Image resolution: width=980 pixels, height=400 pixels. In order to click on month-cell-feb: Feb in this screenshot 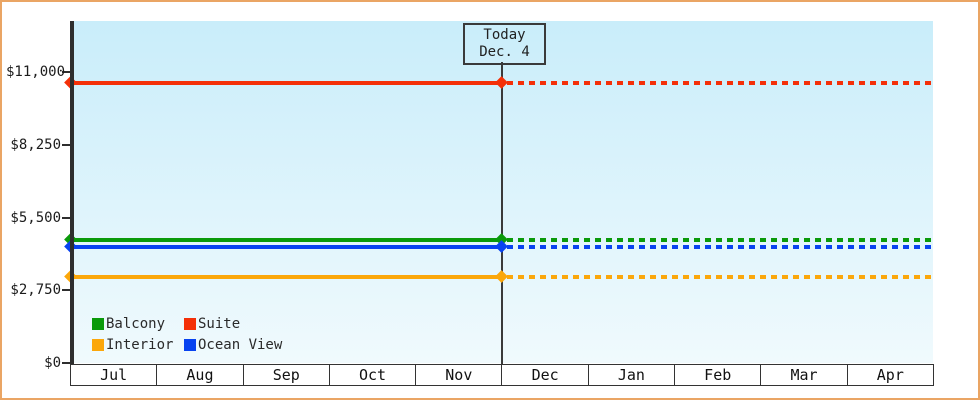, I will do `click(717, 375)`.